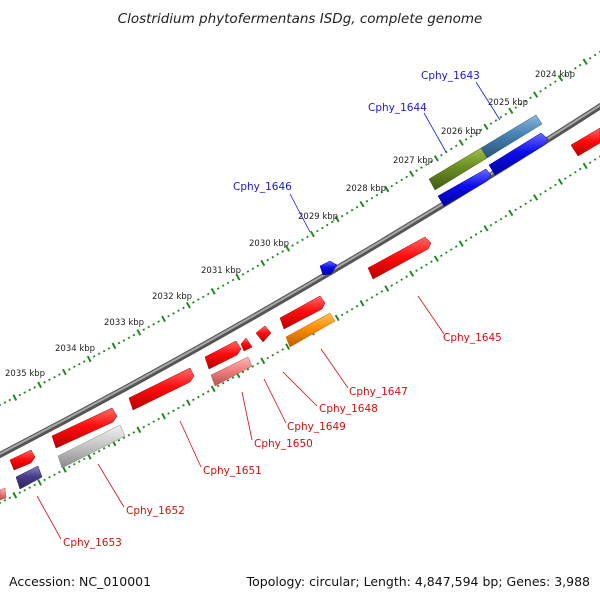 Image resolution: width=600 pixels, height=600 pixels. Describe the element at coordinates (464, 187) in the screenshot. I see `gene-blue-b` at that location.